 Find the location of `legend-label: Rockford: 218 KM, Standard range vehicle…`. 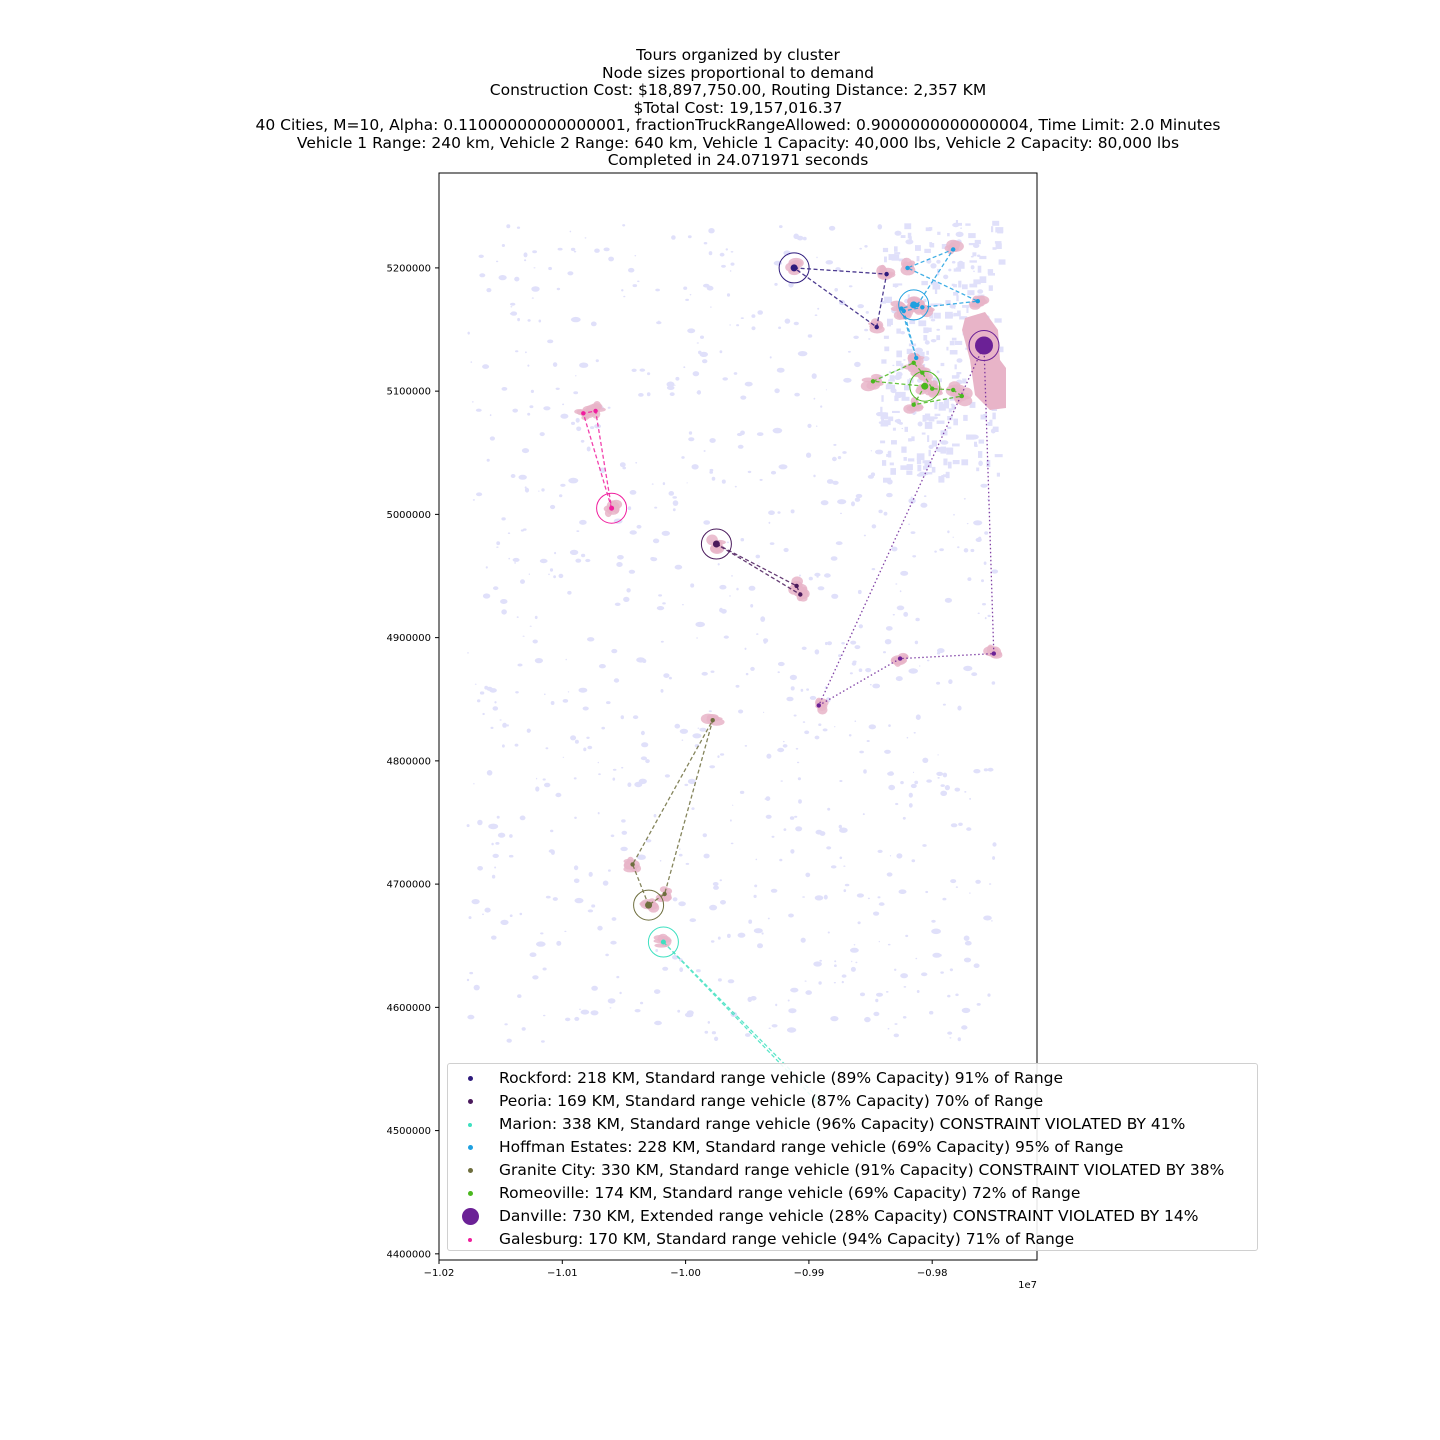

legend-label: Rockford: 218 KM, Standard range vehicle… is located at coordinates (781, 1078).